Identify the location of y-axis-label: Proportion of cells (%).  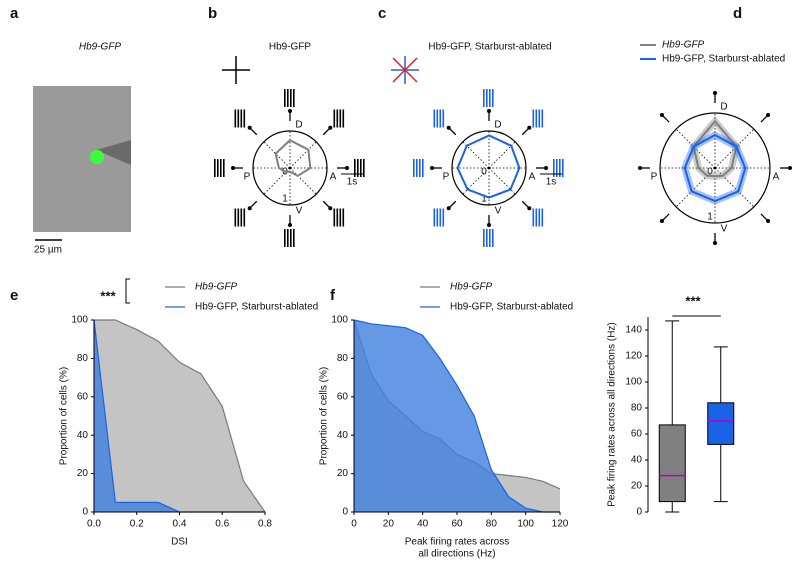
(324, 416).